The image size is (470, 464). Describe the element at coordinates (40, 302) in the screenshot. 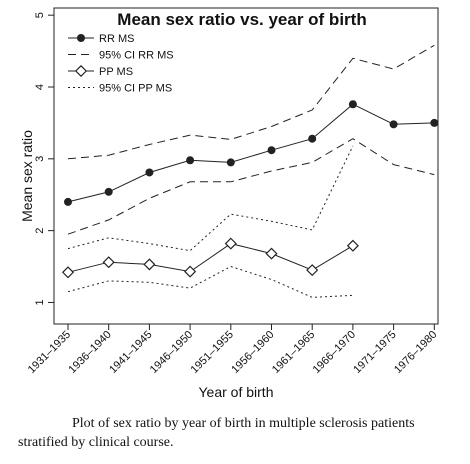

I see `y-tick-label: 1` at that location.